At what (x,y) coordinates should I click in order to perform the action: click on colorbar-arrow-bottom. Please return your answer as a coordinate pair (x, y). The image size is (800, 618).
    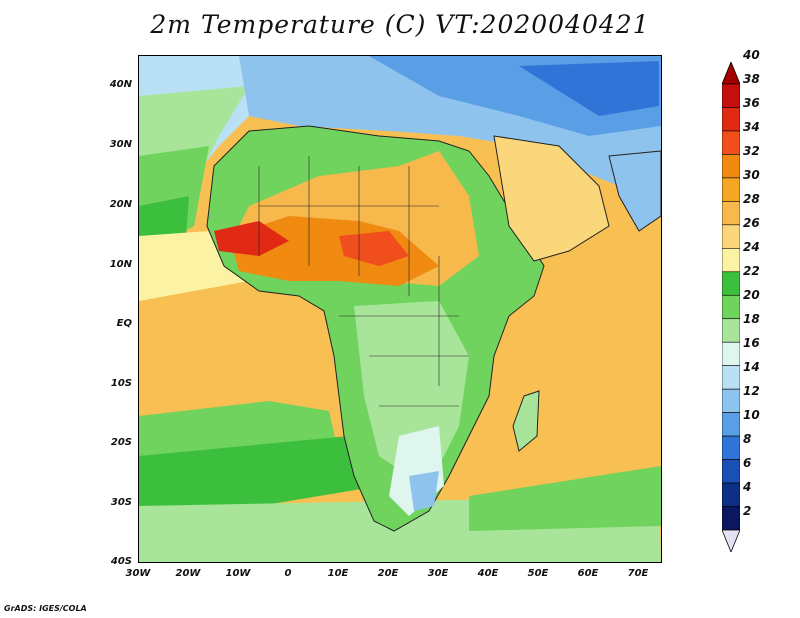
    Looking at the image, I should click on (731, 540).